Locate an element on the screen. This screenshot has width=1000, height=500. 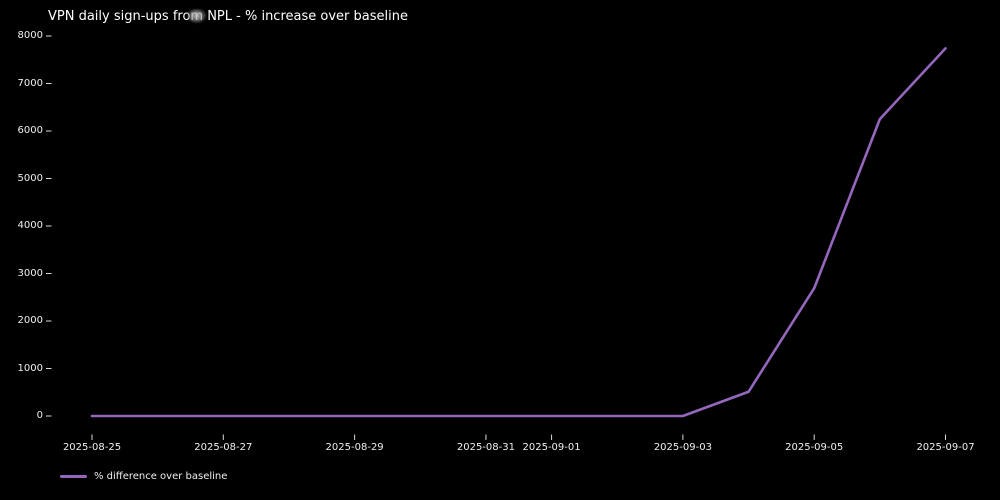
x-tick-label: 2025-08-27 is located at coordinates (223, 447).